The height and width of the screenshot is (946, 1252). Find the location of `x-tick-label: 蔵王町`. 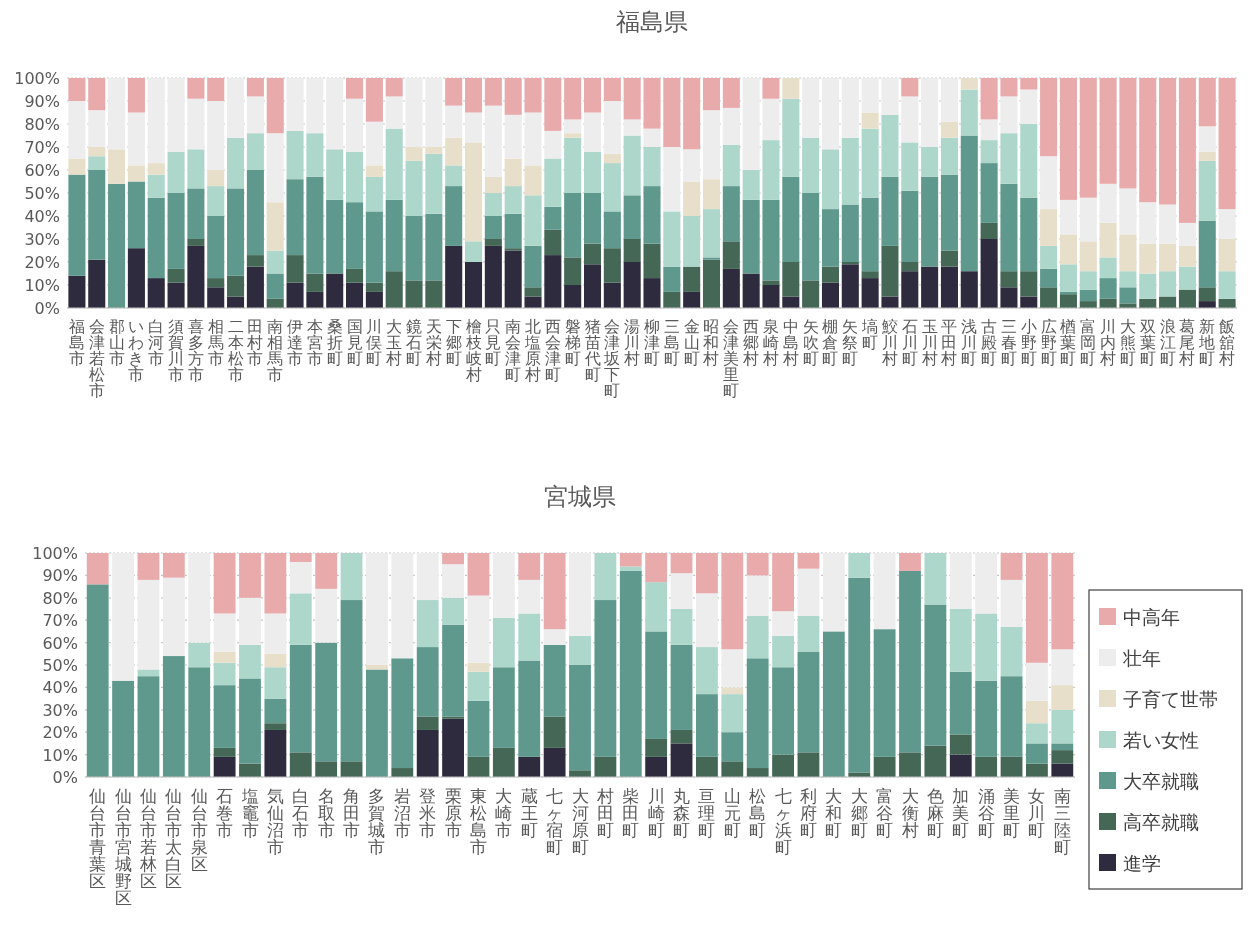

x-tick-label: 蔵王町 is located at coordinates (529, 813).